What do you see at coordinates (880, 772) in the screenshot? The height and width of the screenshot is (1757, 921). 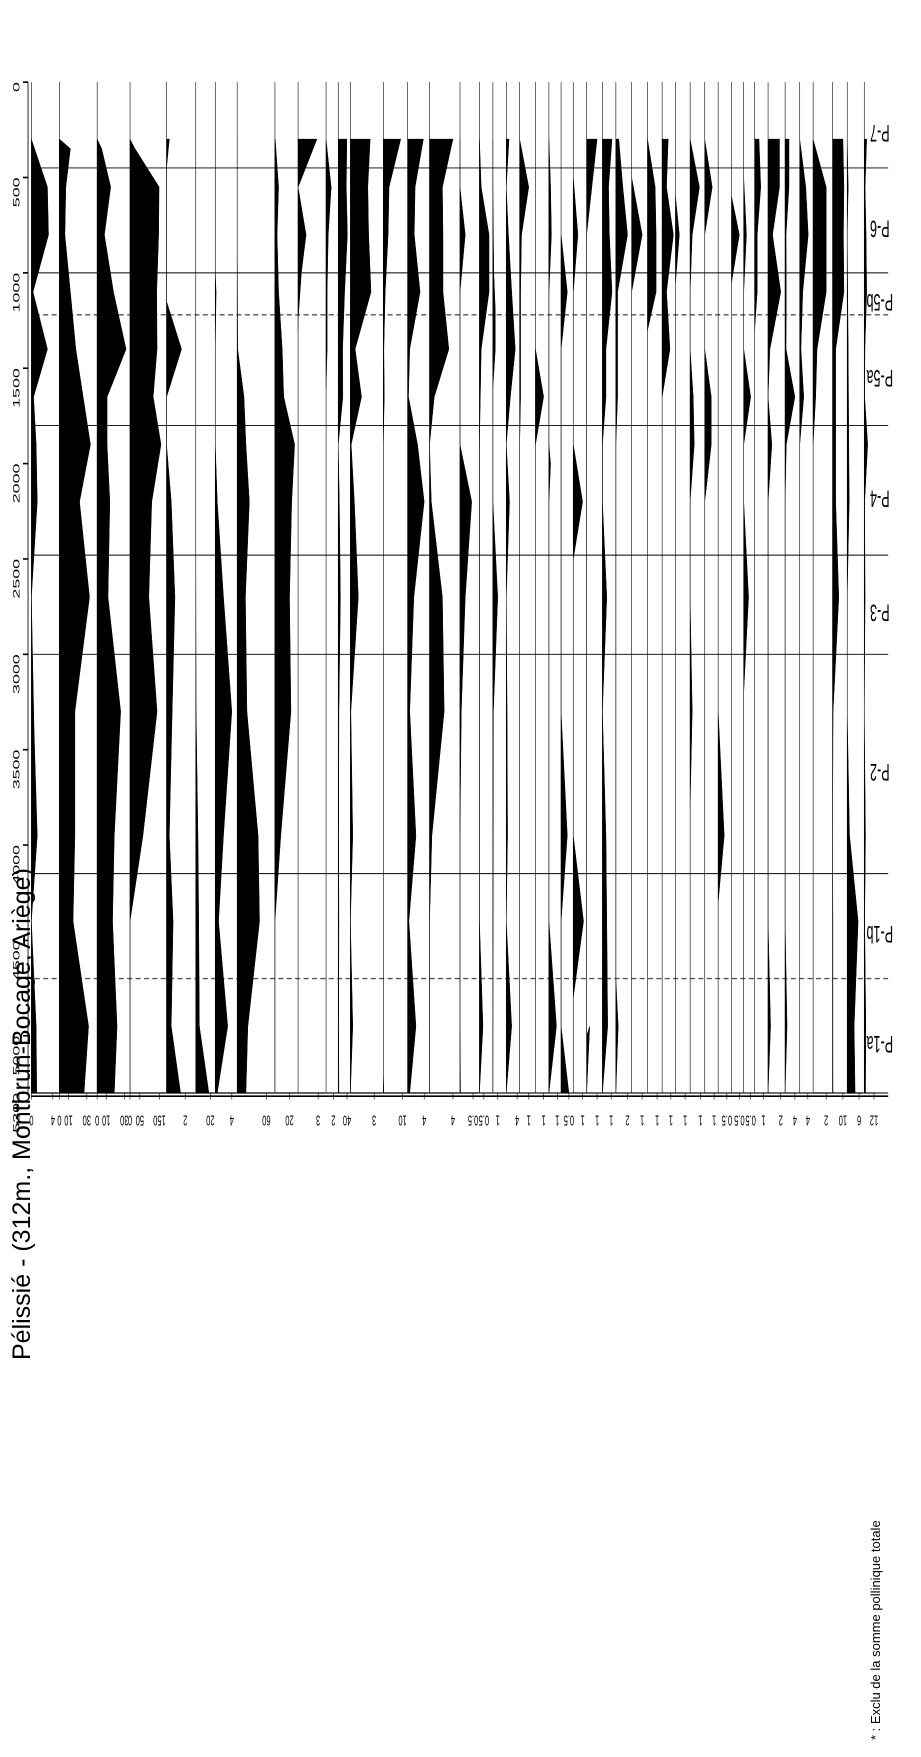 I see `zone-label: P-2` at bounding box center [880, 772].